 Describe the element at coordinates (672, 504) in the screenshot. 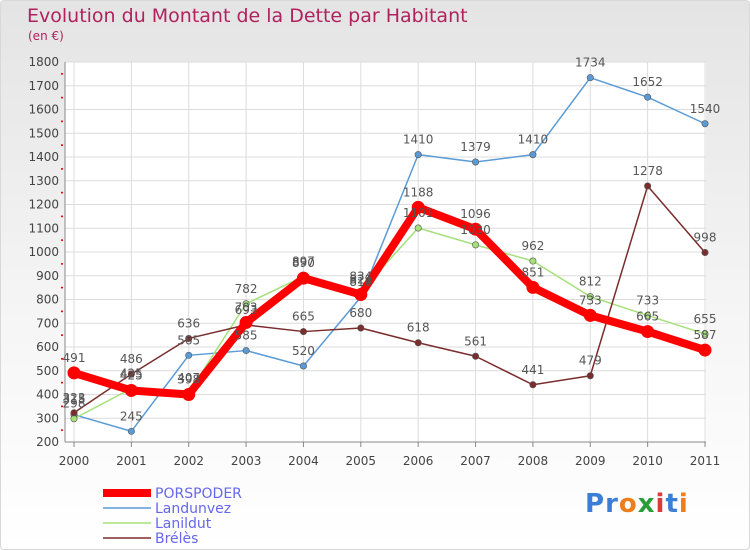

I see `logo-letter: t` at that location.